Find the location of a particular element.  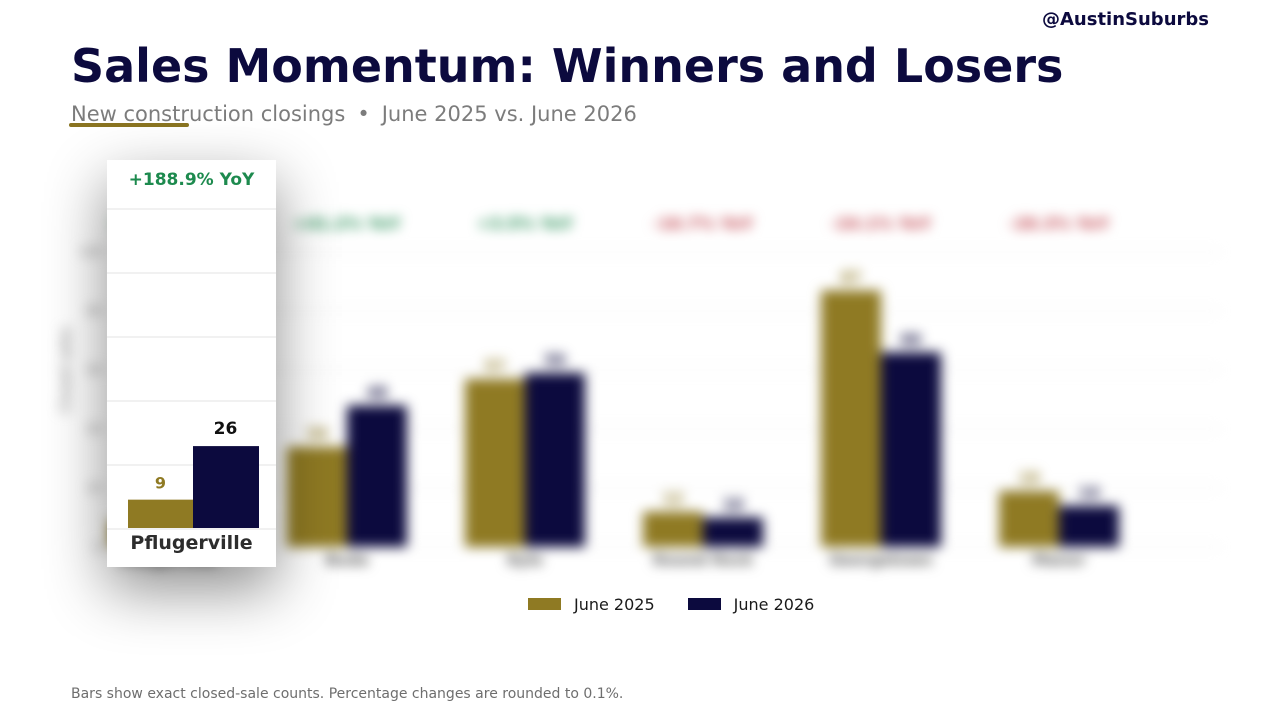

focus-bar-june-2026 is located at coordinates (226, 487).